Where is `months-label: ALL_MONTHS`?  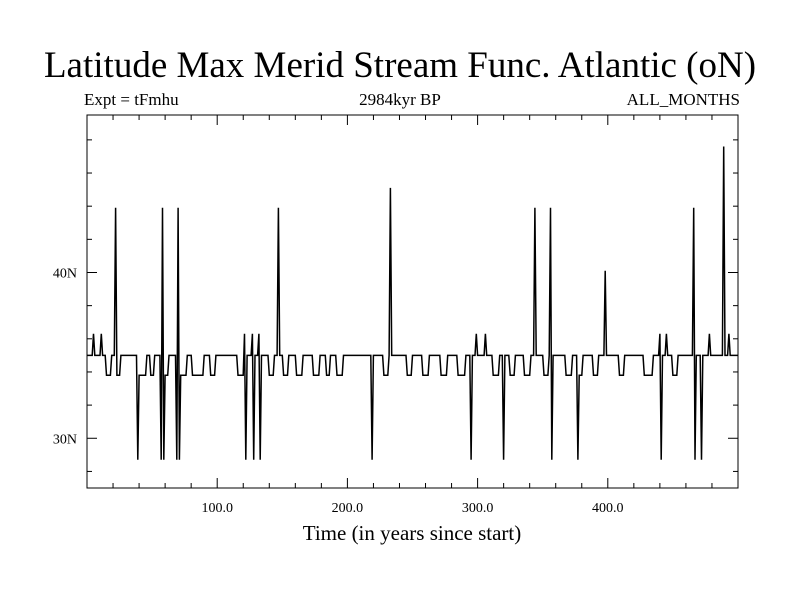 months-label: ALL_MONTHS is located at coordinates (683, 99).